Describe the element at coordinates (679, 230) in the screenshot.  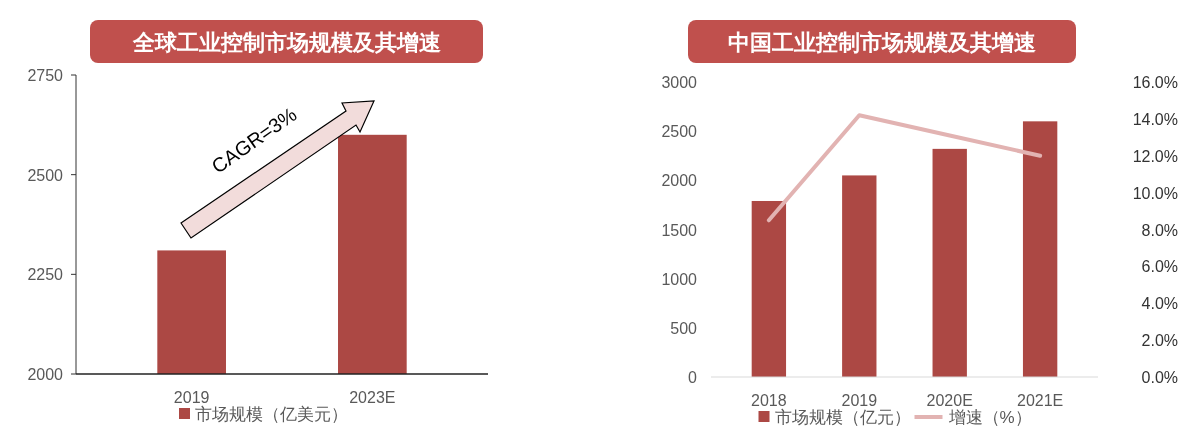
I see `y-tick-label: 1500` at that location.